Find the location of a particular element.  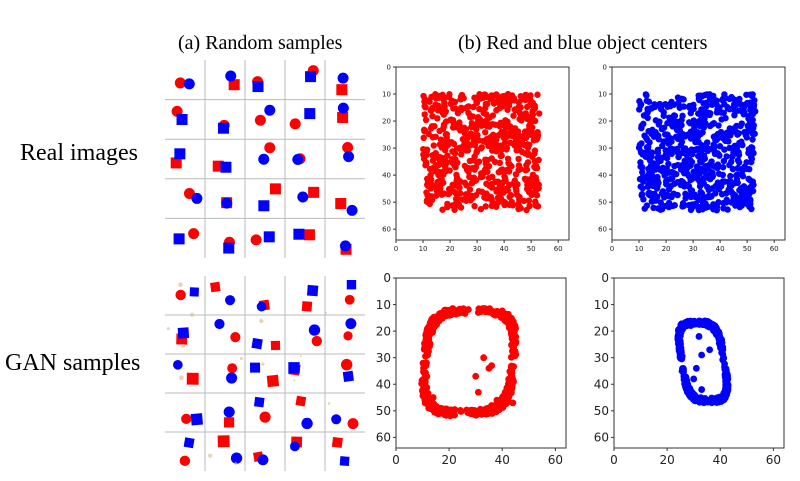

y-tick-label: 40 is located at coordinates (383, 384).